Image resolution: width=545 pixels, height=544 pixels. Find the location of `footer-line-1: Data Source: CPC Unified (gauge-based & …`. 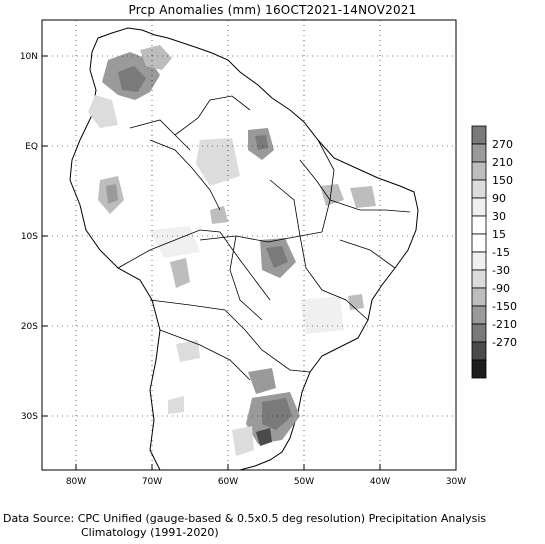

footer-line-1: Data Source: CPC Unified (gauge-based & … is located at coordinates (245, 518).